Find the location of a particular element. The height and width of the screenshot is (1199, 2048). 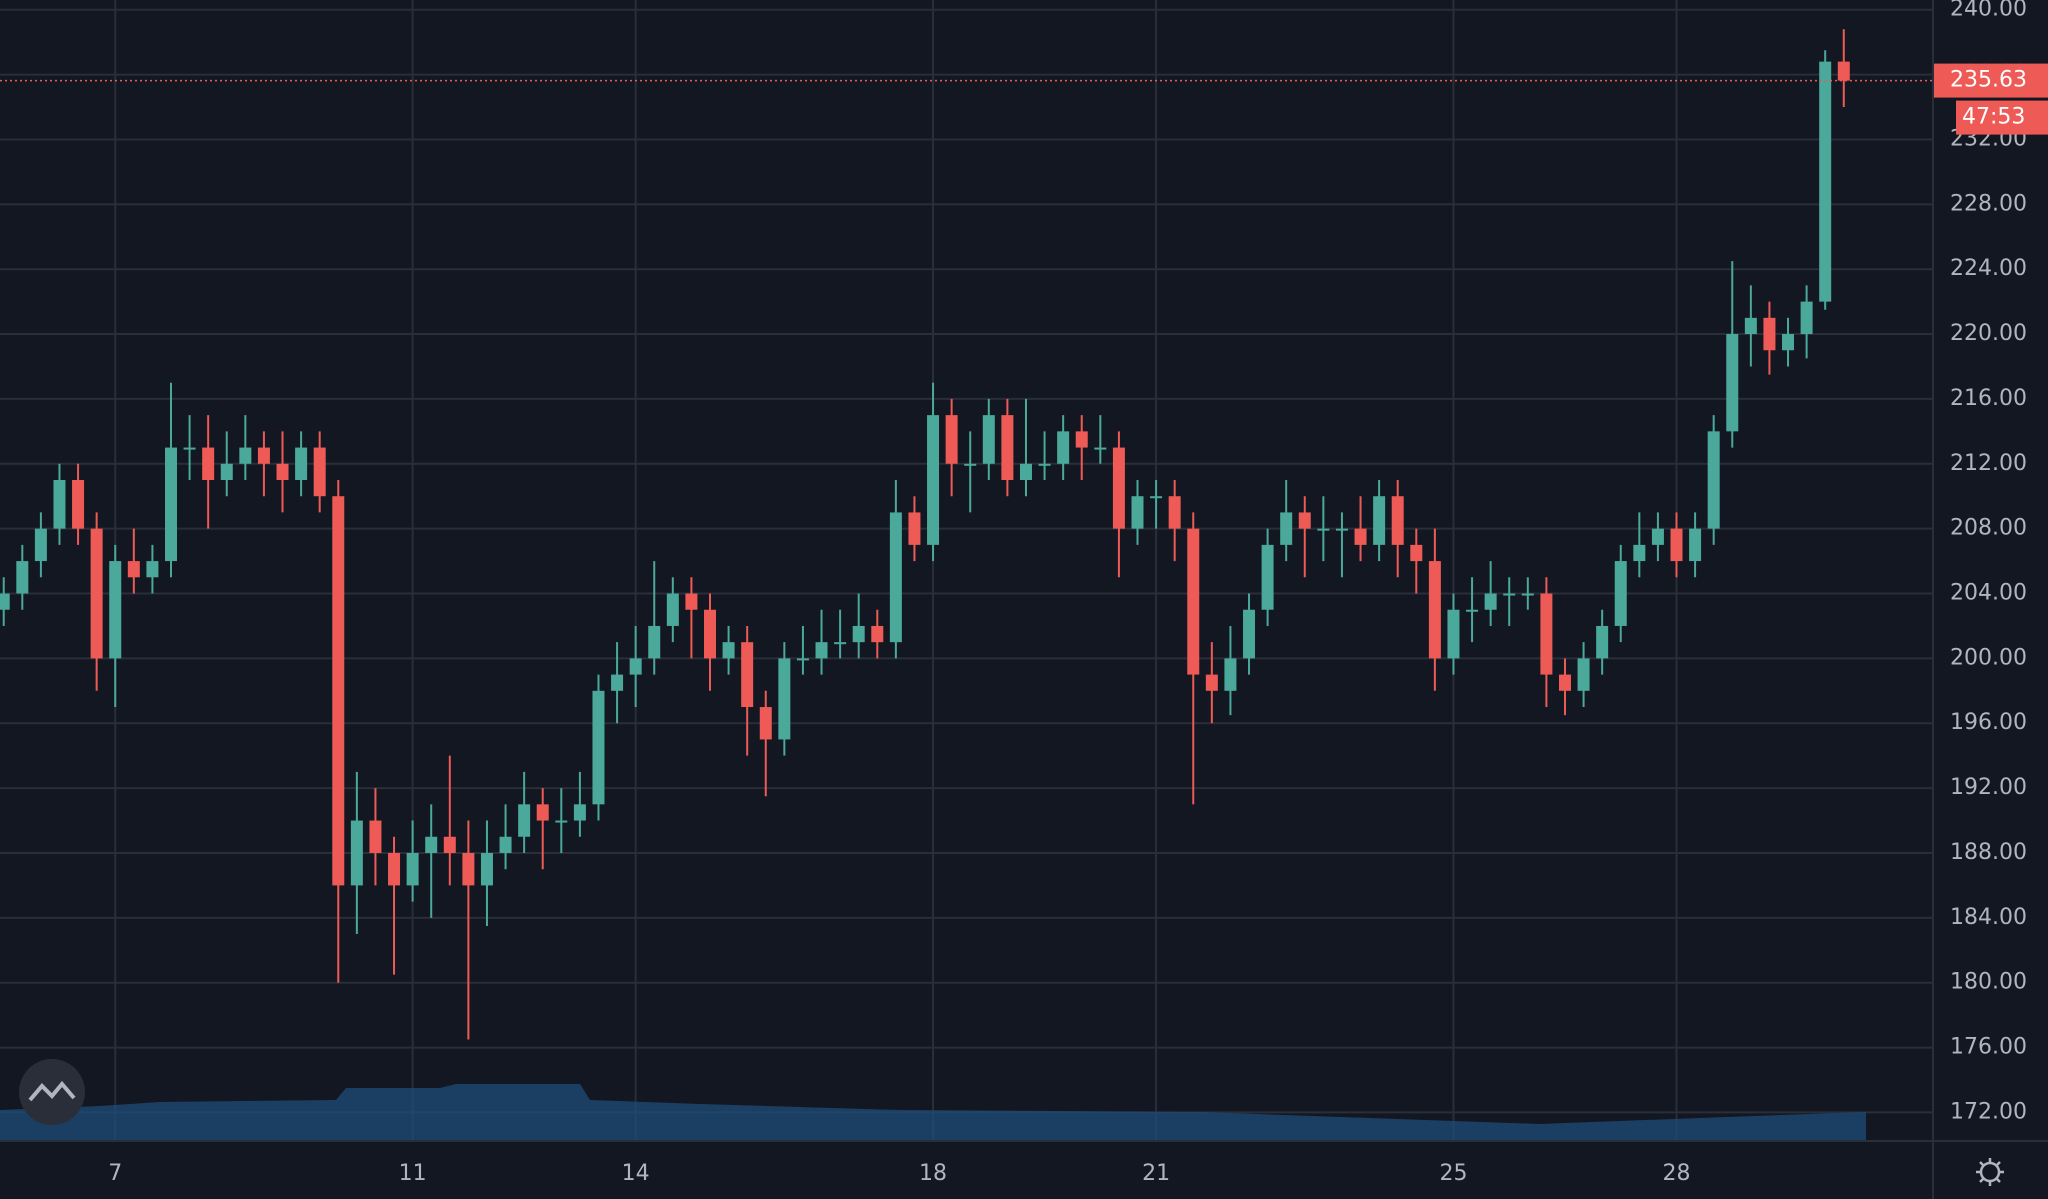

y-tick-label: 240.00 is located at coordinates (1988, 11).